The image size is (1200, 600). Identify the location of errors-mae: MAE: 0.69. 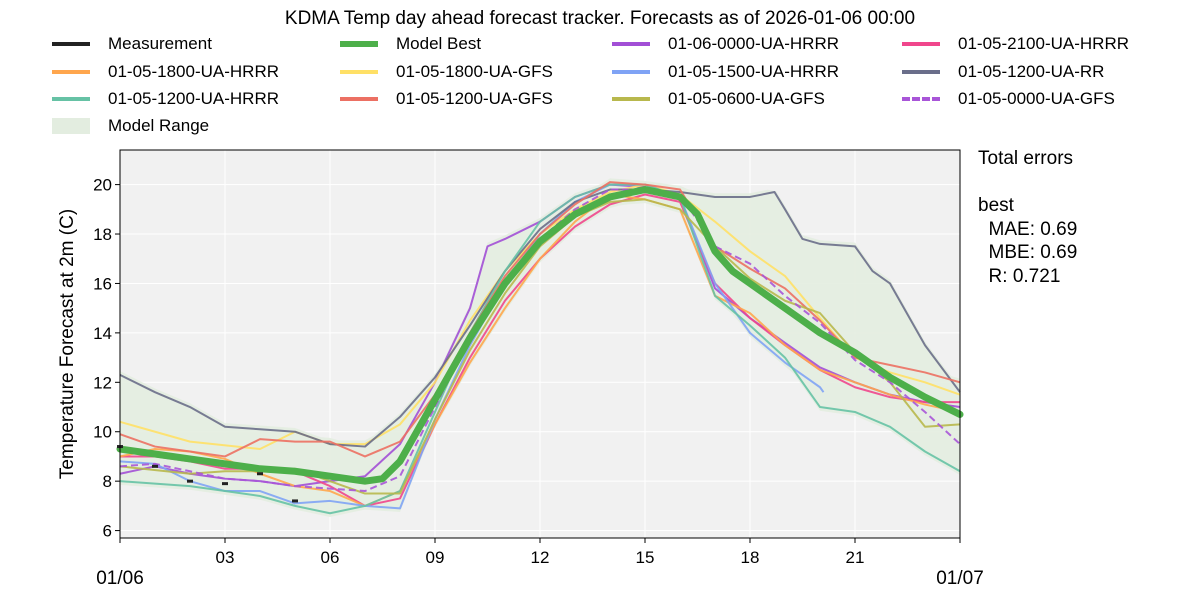
(1028, 229).